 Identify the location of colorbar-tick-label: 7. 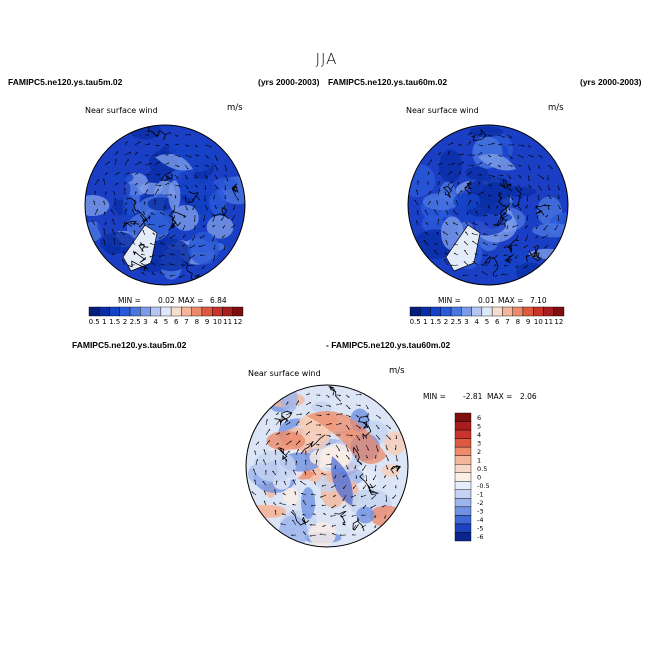
(507, 322).